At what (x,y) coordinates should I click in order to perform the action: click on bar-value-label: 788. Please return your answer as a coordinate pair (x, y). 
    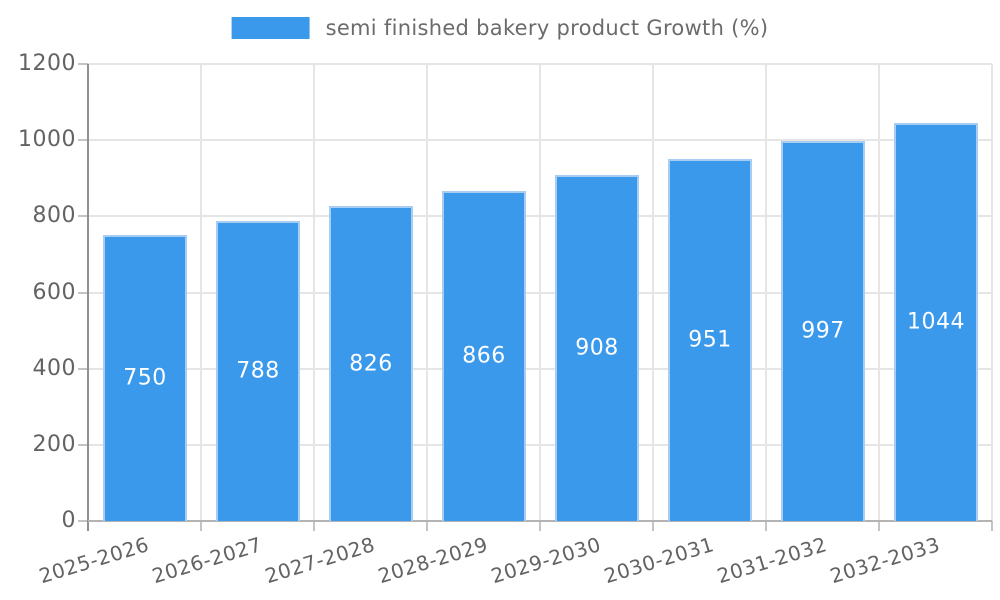
    Looking at the image, I should click on (258, 371).